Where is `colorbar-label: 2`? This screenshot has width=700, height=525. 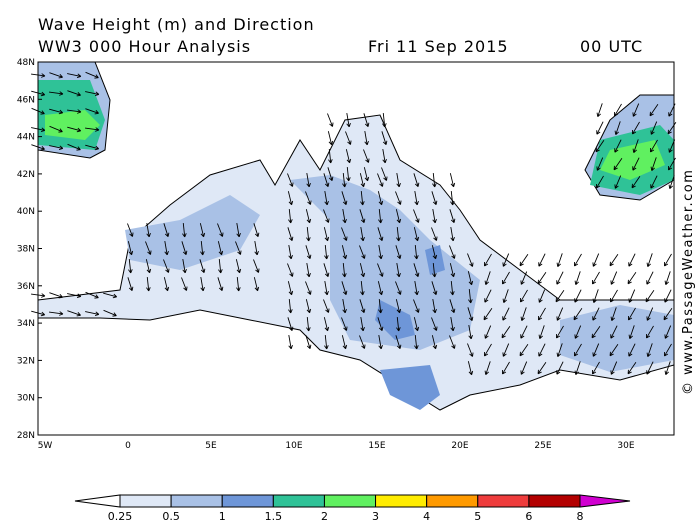
colorbar-label: 2 is located at coordinates (324, 516).